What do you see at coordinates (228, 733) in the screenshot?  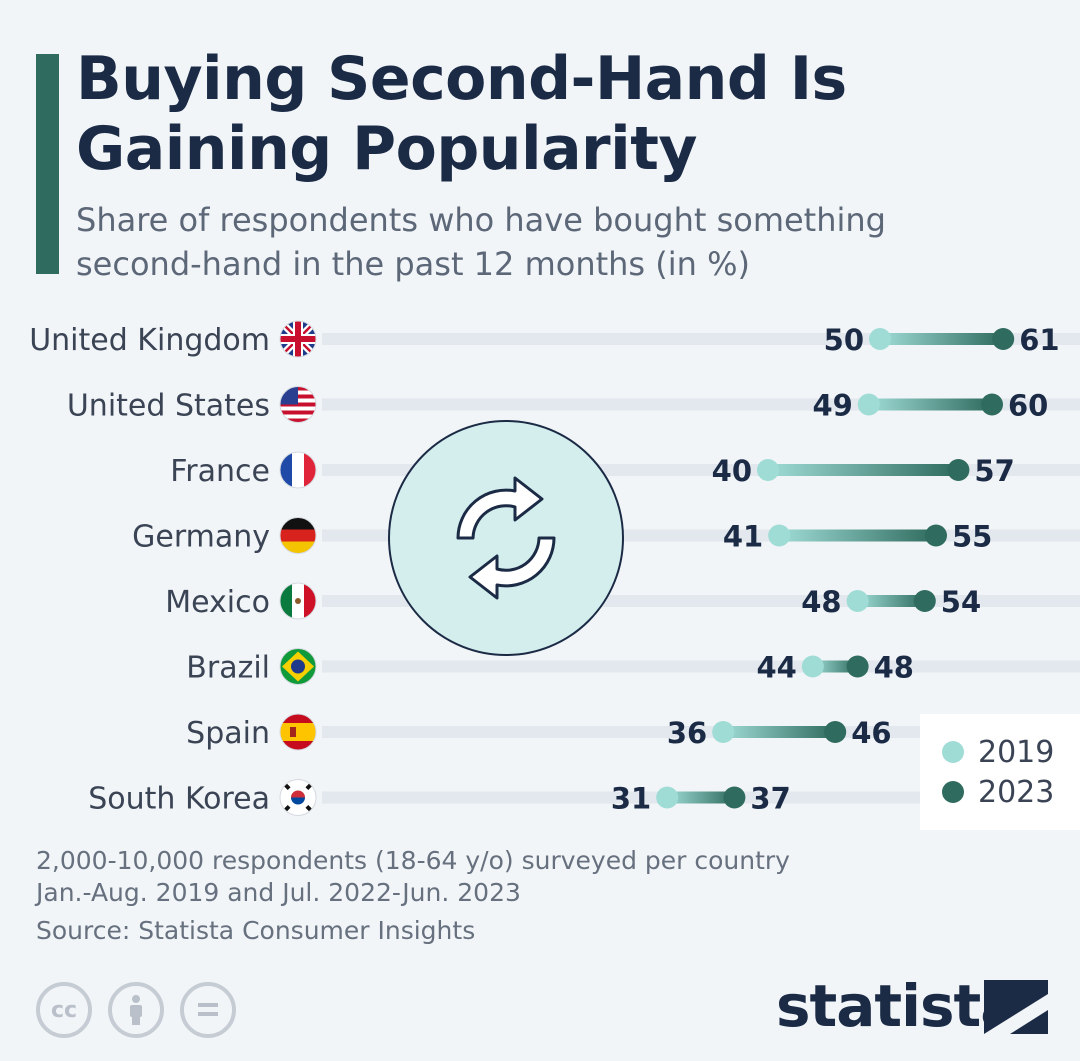 I see `country-label-spain: Spain` at bounding box center [228, 733].